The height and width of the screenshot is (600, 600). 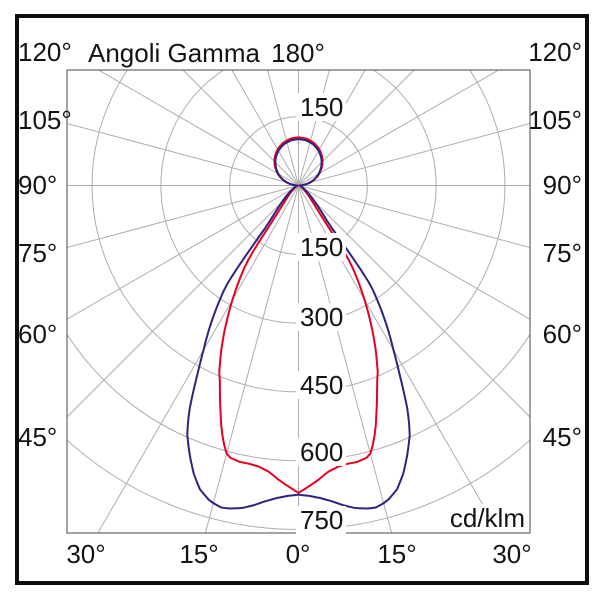 What do you see at coordinates (321, 520) in the screenshot?
I see `radial-tick-750: 750` at bounding box center [321, 520].